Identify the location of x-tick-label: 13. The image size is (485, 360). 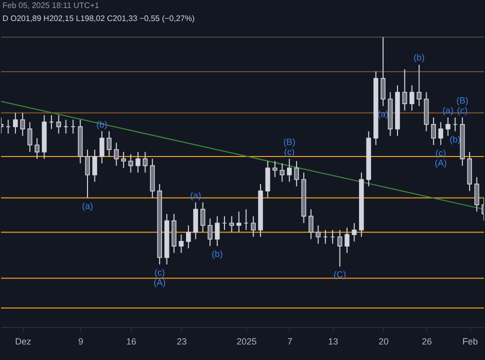
(333, 341).